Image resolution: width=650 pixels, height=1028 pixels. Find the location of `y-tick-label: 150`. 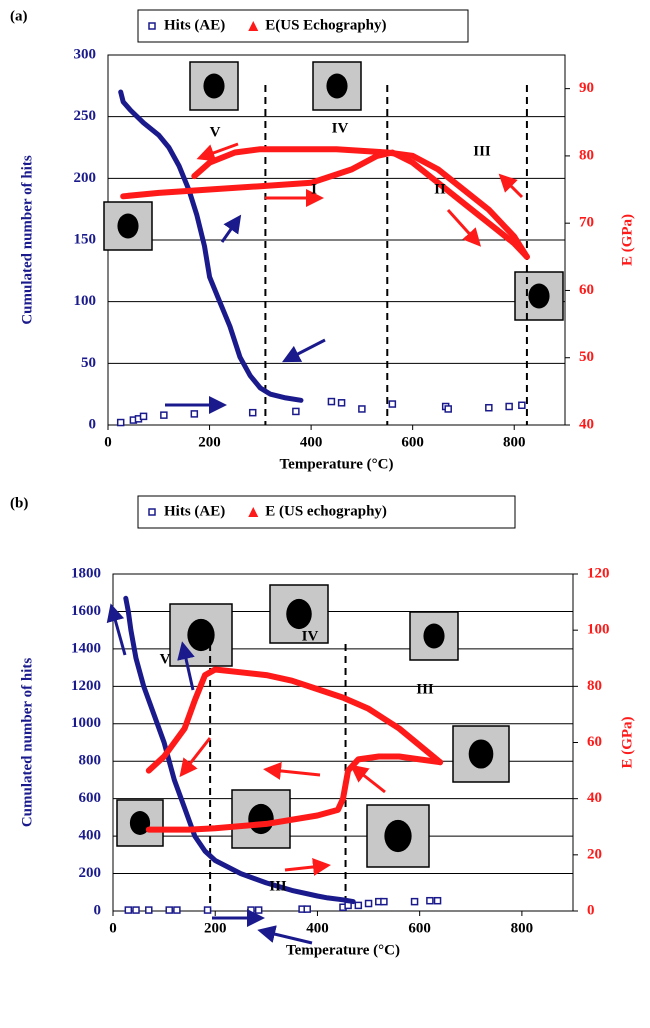

y-tick-label: 150 is located at coordinates (85, 239).